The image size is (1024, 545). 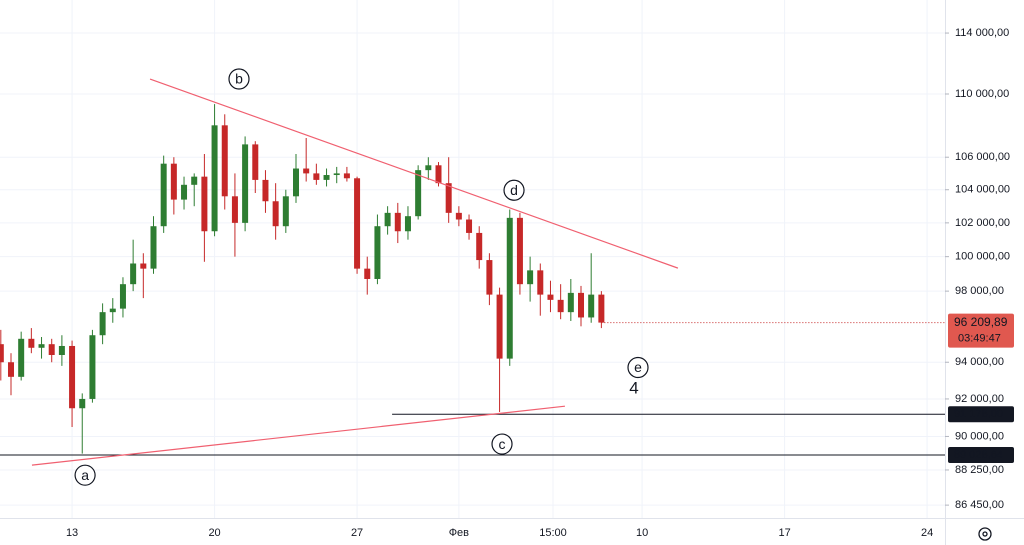 I want to click on x-tick-label: 20, so click(x=214, y=533).